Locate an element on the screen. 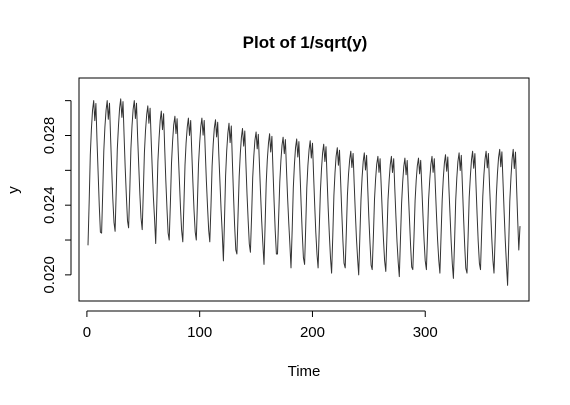  y-tick-label: 0.028 is located at coordinates (49, 136).